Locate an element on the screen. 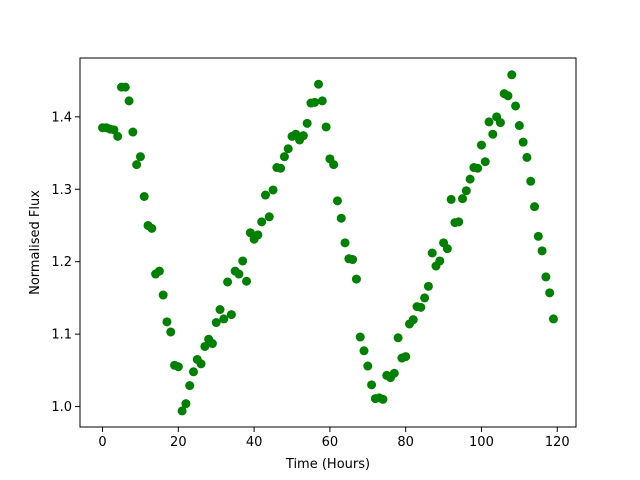 This screenshot has width=640, height=480. y-axis-label: Normalised Flux is located at coordinates (35, 242).